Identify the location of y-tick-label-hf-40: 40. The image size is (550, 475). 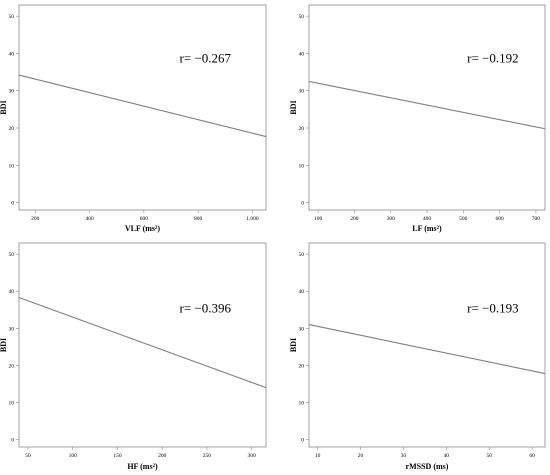
(12, 292).